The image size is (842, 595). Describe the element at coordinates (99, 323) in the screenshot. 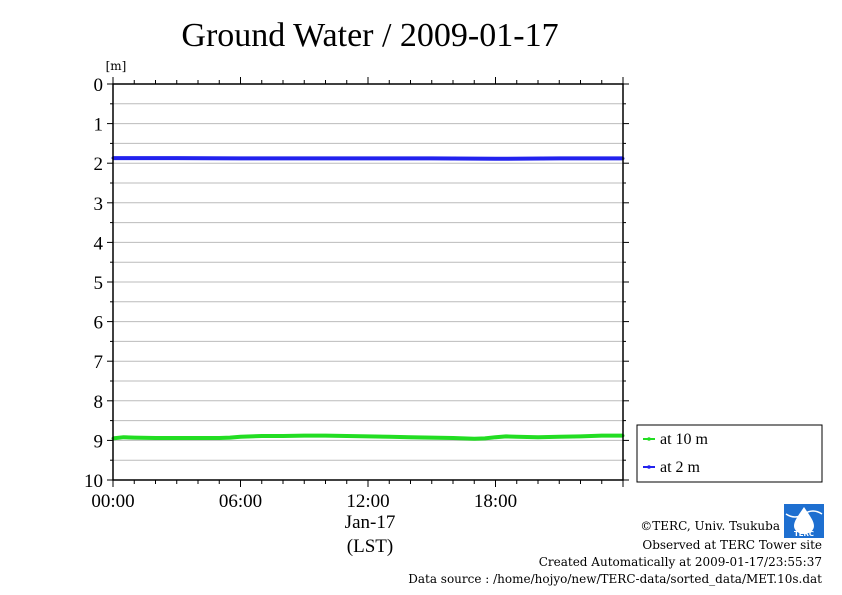

I see `y-tick-label: 6` at that location.